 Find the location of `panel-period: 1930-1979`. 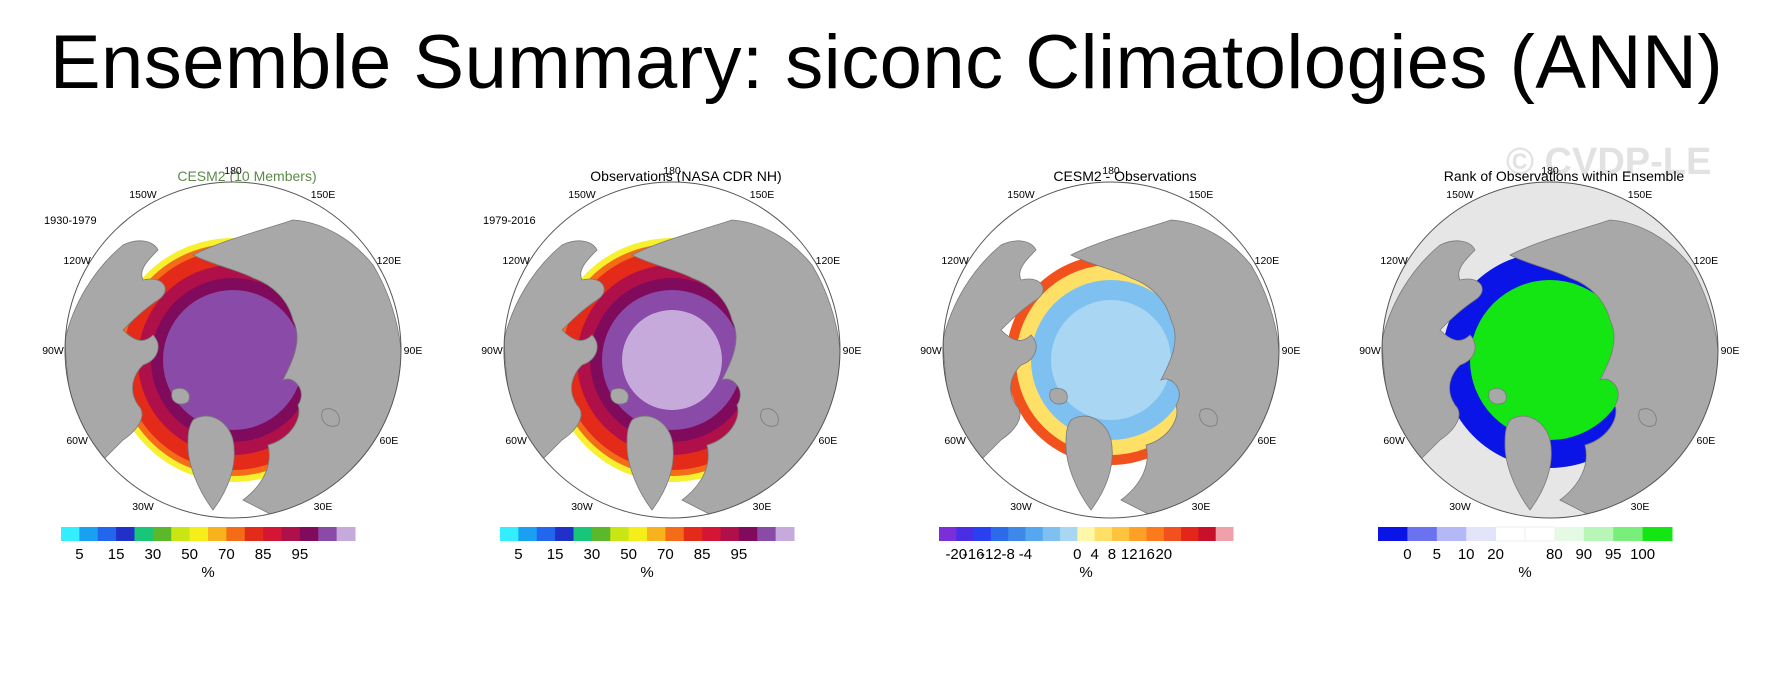

panel-period: 1930-1979 is located at coordinates (70, 221).